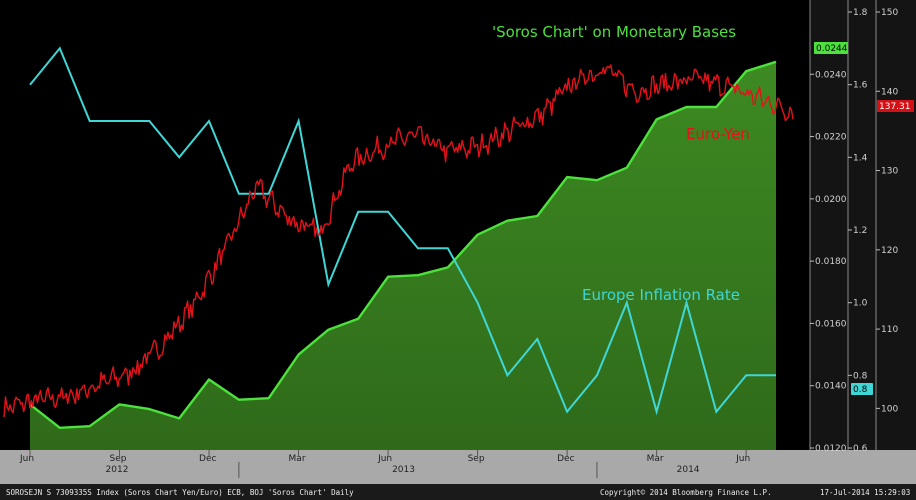 The image size is (916, 500). I want to click on tick-label-monetary: 0.0160, so click(831, 324).